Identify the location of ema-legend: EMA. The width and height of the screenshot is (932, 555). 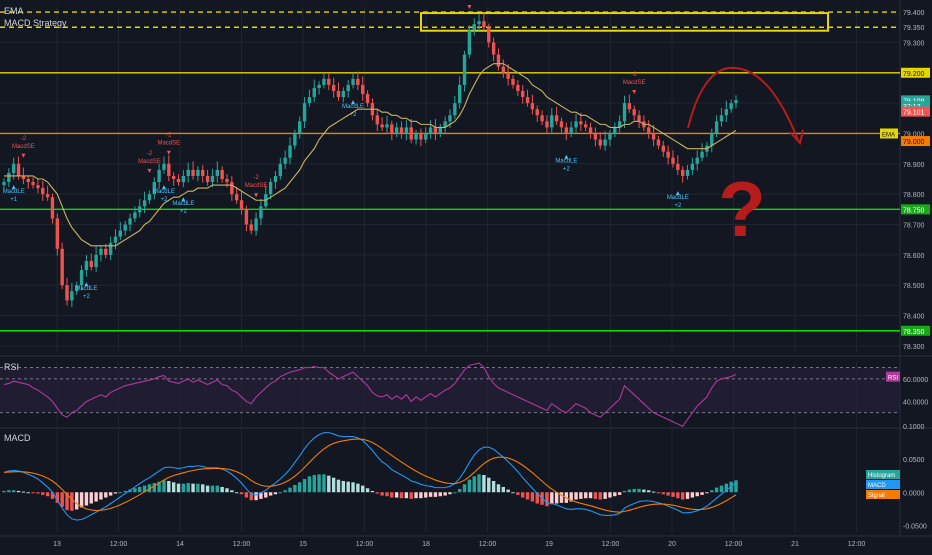
(14, 11).